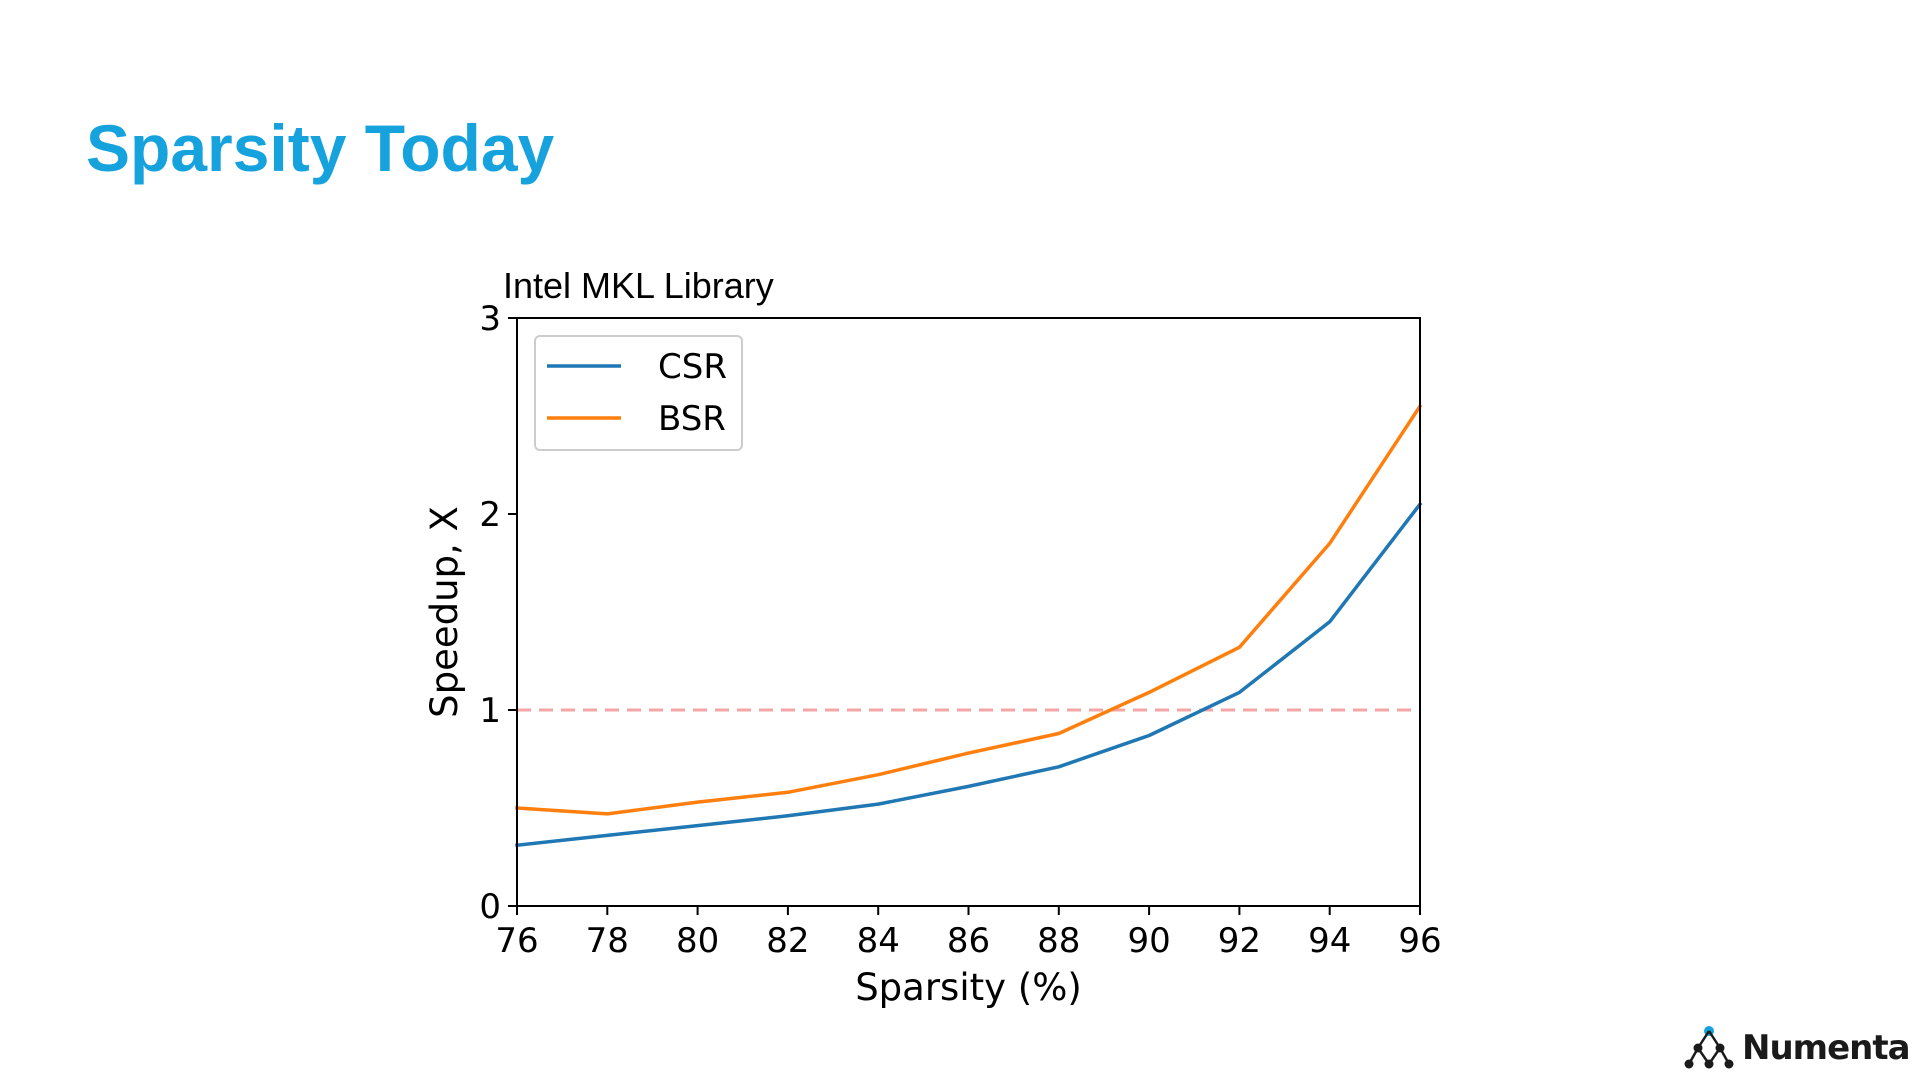  What do you see at coordinates (1058, 941) in the screenshot?
I see `x-tick-label: 88` at bounding box center [1058, 941].